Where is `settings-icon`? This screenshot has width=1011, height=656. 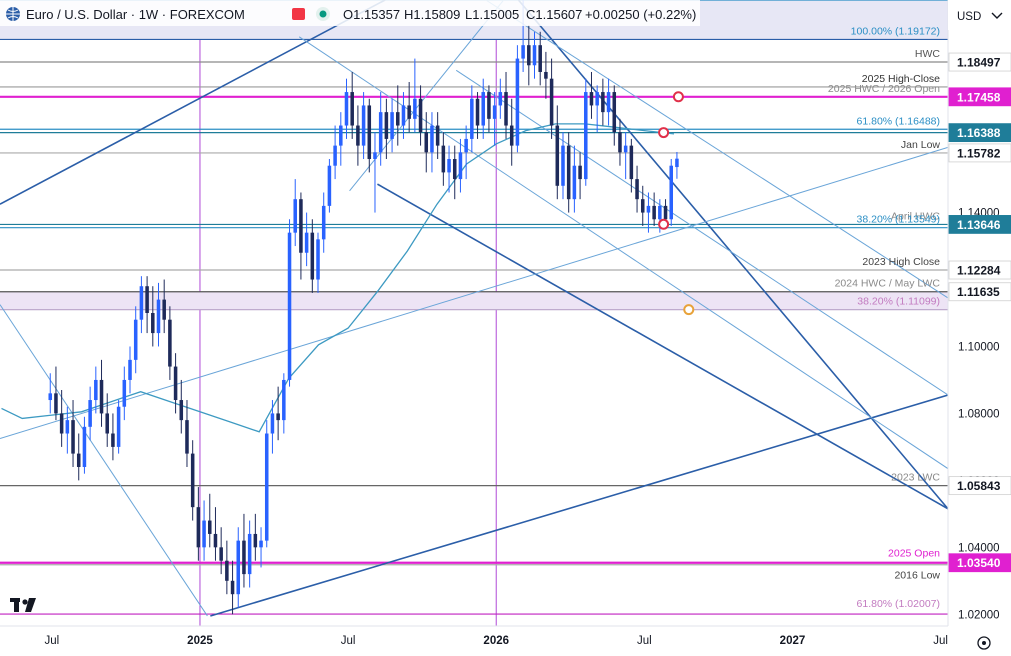
settings-icon is located at coordinates (984, 643).